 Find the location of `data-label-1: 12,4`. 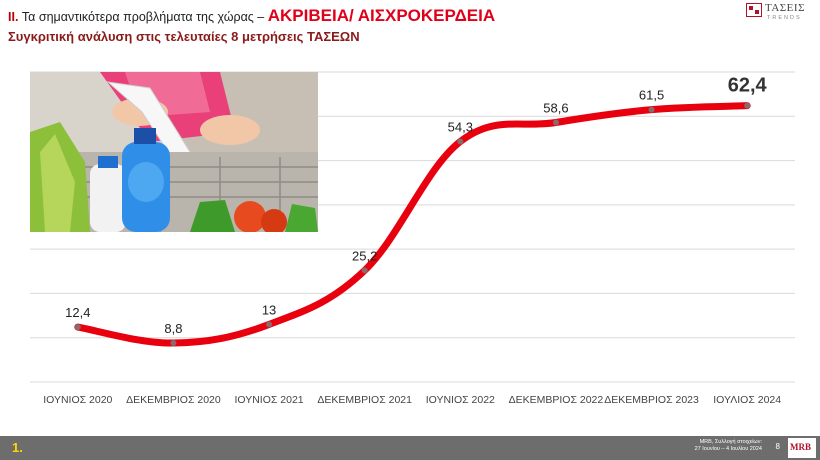

data-label-1: 12,4 is located at coordinates (77, 312).